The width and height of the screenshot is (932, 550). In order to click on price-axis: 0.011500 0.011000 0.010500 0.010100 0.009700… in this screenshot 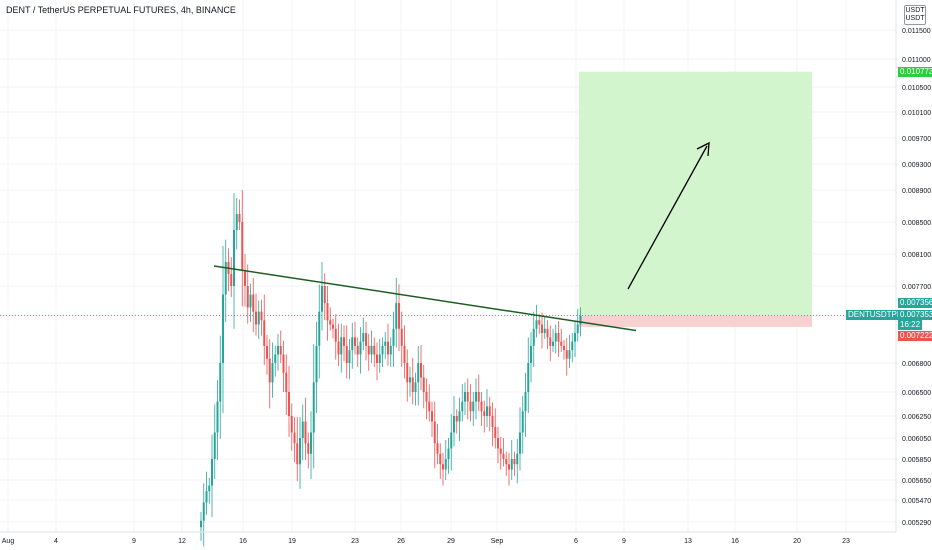, I will do `click(916, 277)`.